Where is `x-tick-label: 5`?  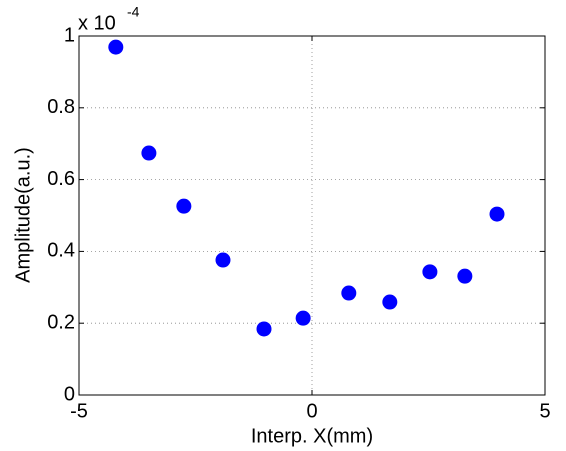
x-tick-label: 5 is located at coordinates (544, 411).